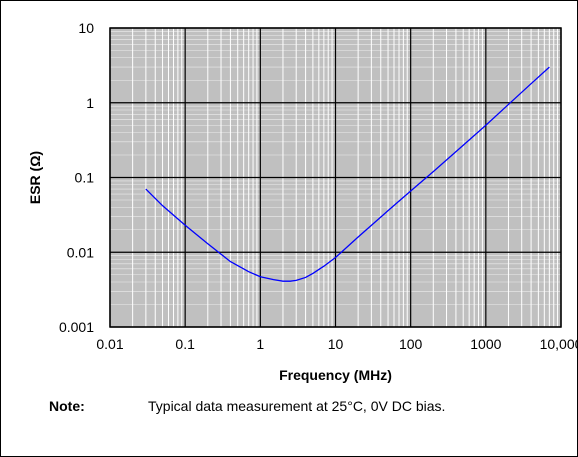 This screenshot has height=457, width=578. Describe the element at coordinates (335, 375) in the screenshot. I see `x-axis-title: Frequency (MHz)` at that location.